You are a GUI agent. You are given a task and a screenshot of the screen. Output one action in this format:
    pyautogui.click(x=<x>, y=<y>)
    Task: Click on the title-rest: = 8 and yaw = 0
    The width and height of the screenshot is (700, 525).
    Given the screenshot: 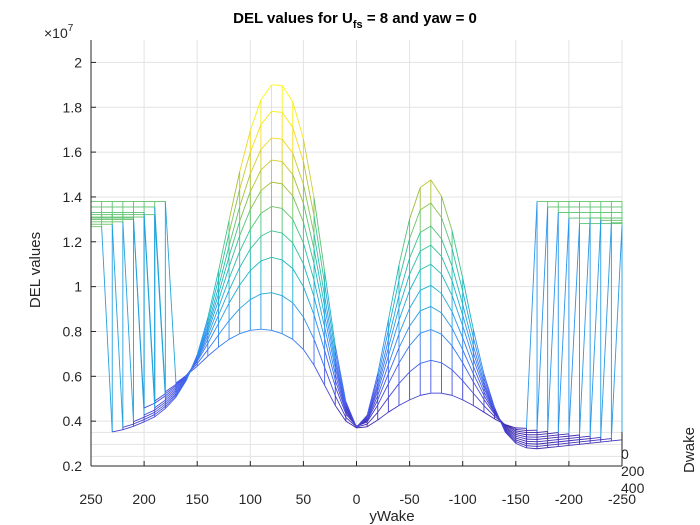 What is the action you would take?
    pyautogui.click(x=420, y=18)
    